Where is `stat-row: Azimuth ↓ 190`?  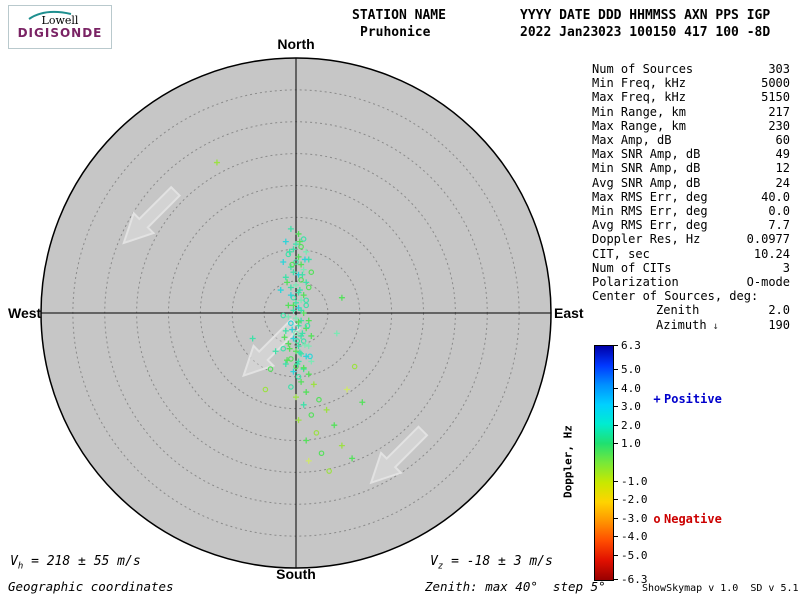
stat-row: Azimuth ↓ 190 is located at coordinates (691, 326).